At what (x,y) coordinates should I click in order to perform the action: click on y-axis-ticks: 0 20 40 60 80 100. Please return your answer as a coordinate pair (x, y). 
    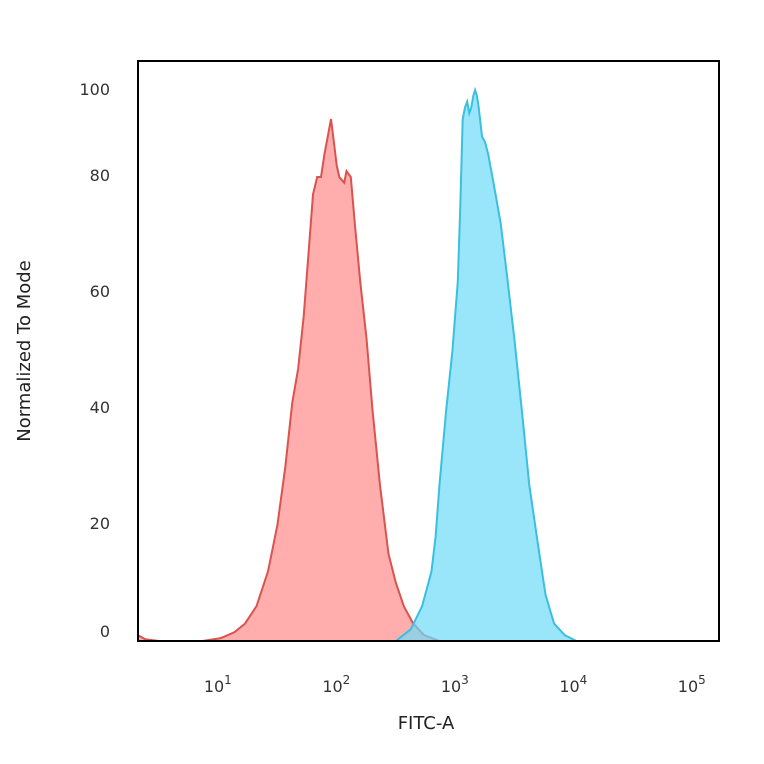
    Looking at the image, I should click on (94, 360).